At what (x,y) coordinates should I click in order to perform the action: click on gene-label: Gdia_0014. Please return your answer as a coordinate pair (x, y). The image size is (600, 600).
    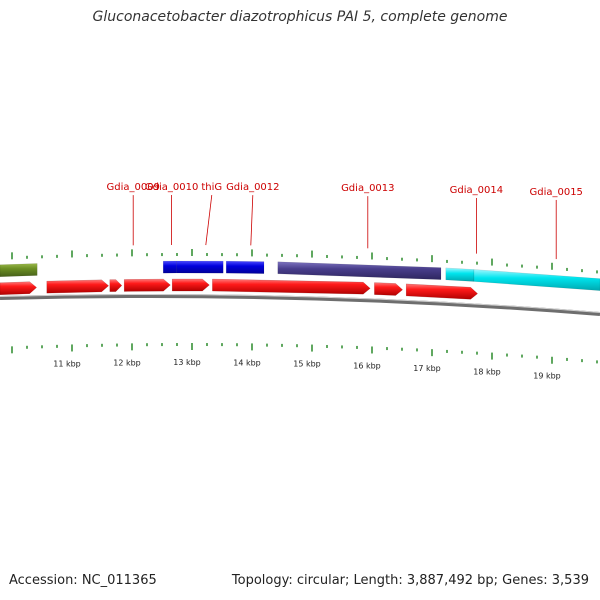
    Looking at the image, I should click on (476, 190).